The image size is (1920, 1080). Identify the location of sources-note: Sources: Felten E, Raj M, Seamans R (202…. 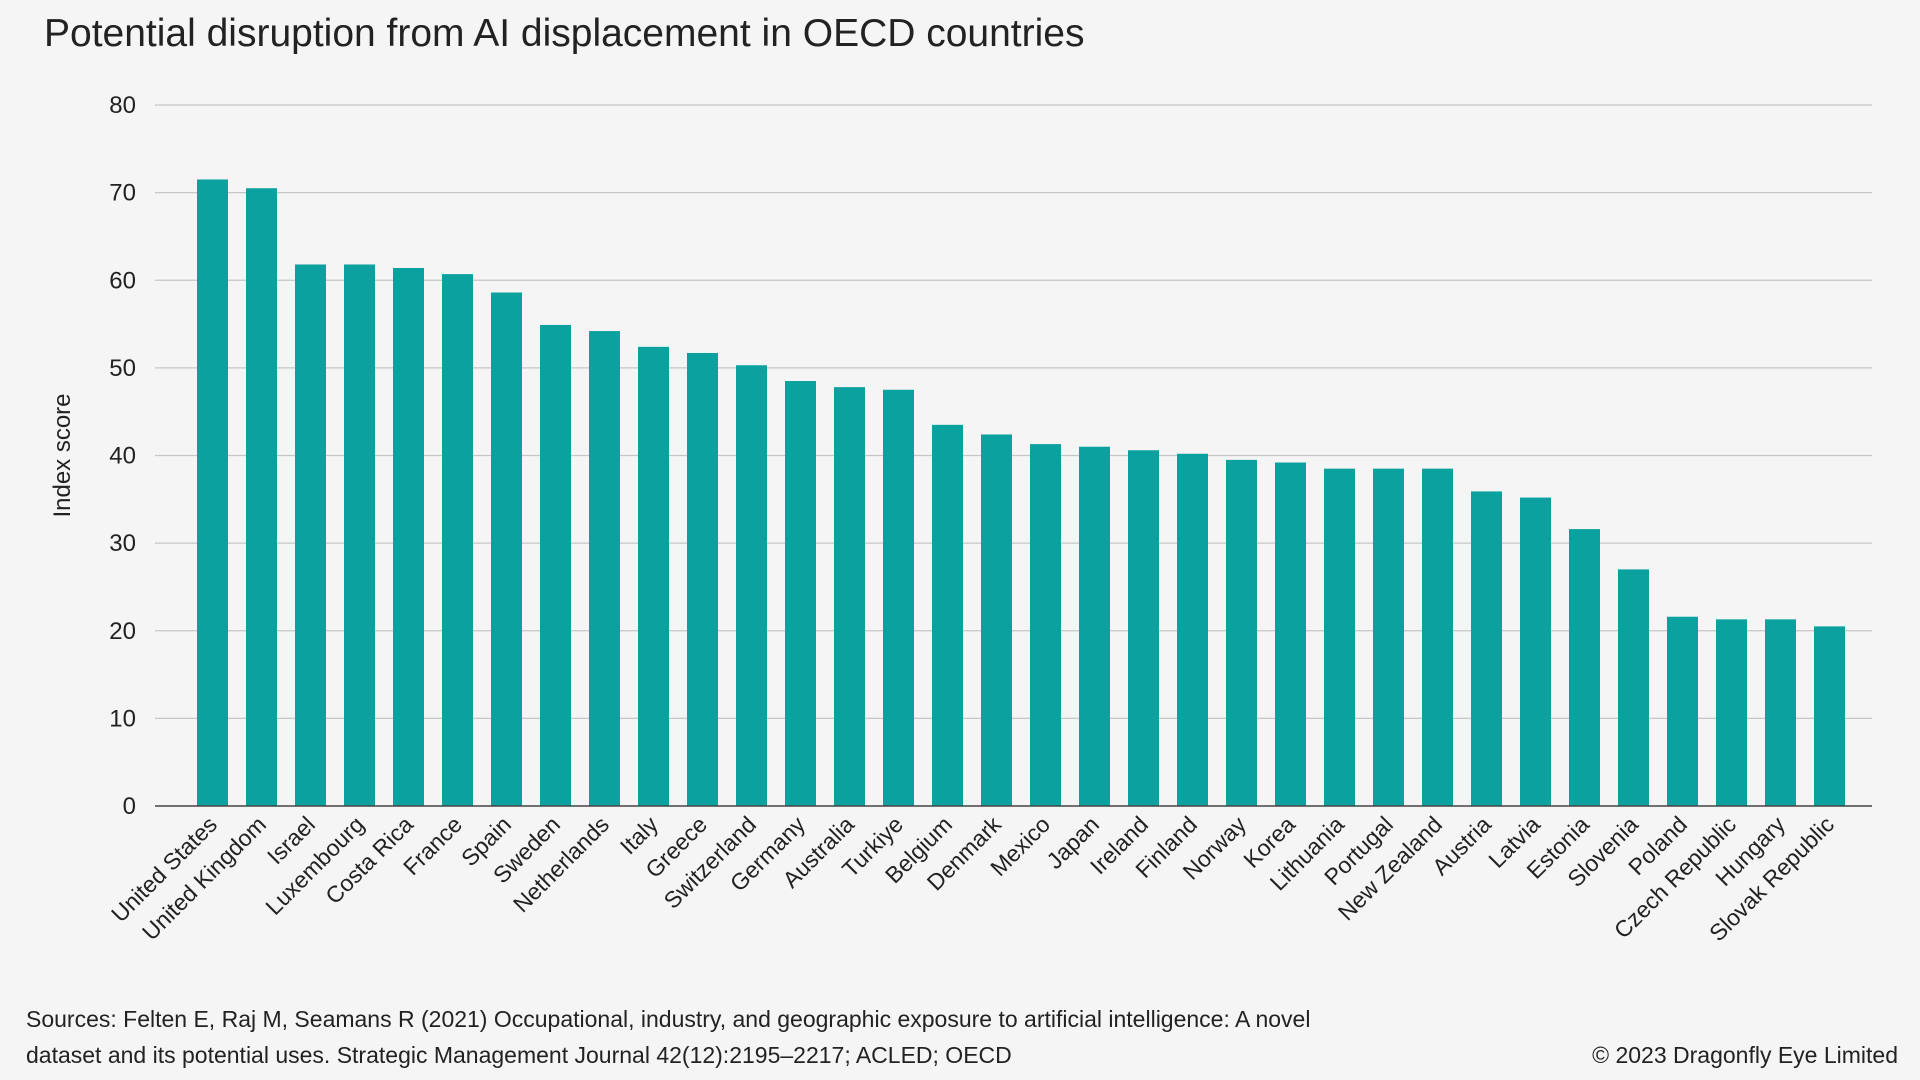
(668, 1037).